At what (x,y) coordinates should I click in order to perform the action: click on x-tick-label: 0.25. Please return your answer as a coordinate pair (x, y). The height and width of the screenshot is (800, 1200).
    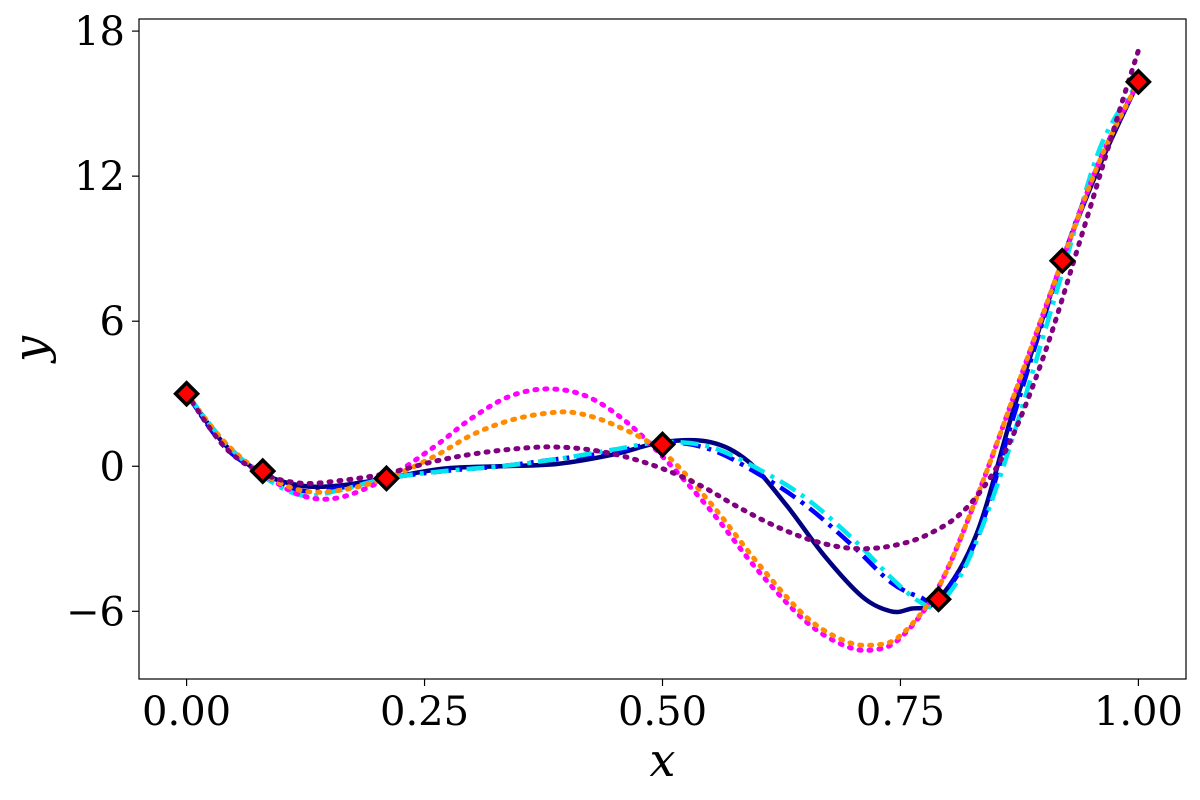
    Looking at the image, I should click on (424, 712).